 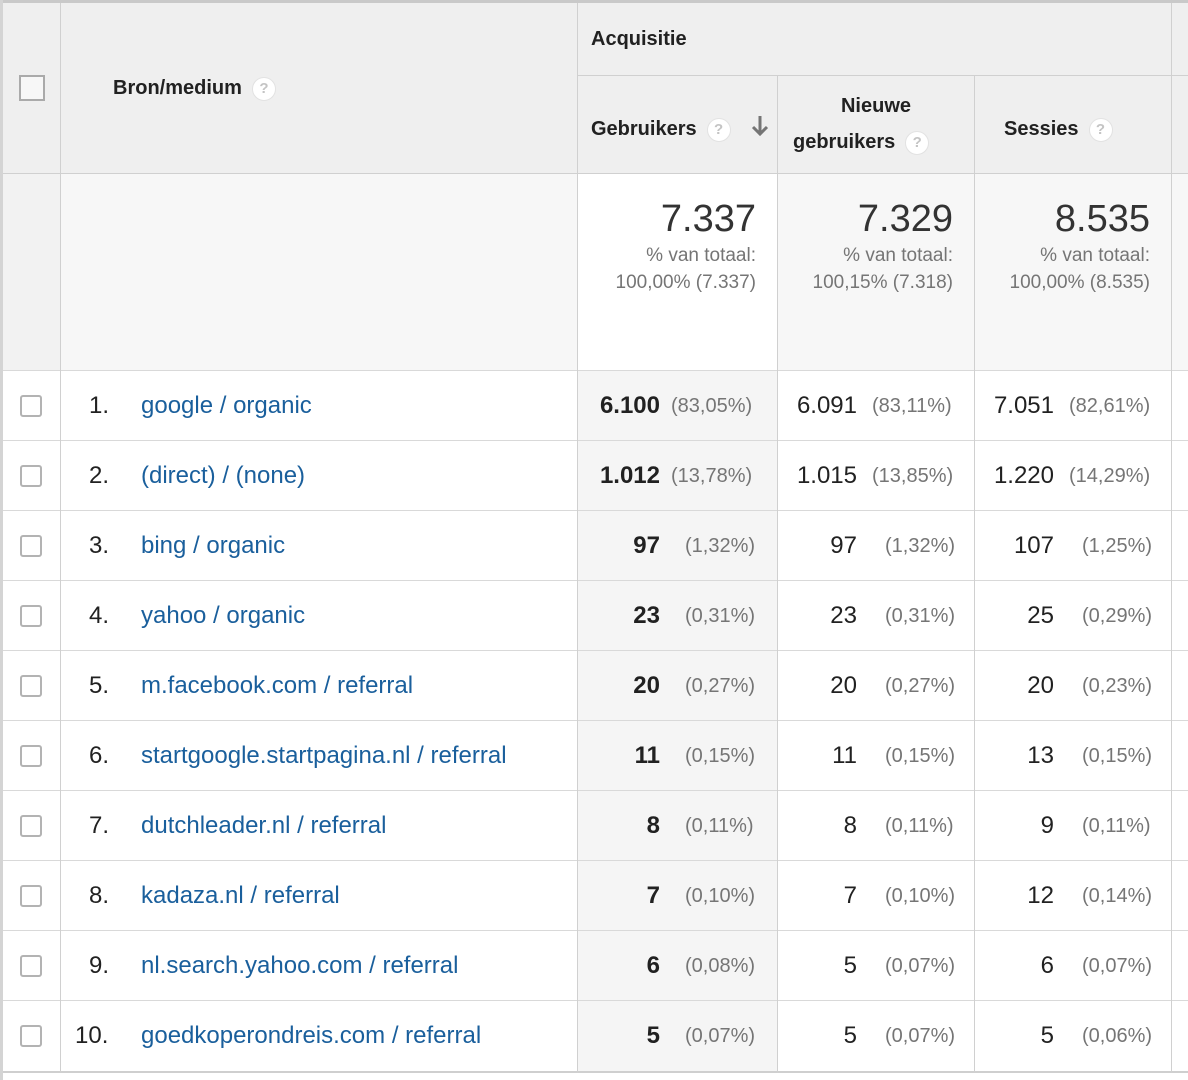 What do you see at coordinates (708, 219) in the screenshot?
I see `total-gebruikers-value: 7.337` at bounding box center [708, 219].